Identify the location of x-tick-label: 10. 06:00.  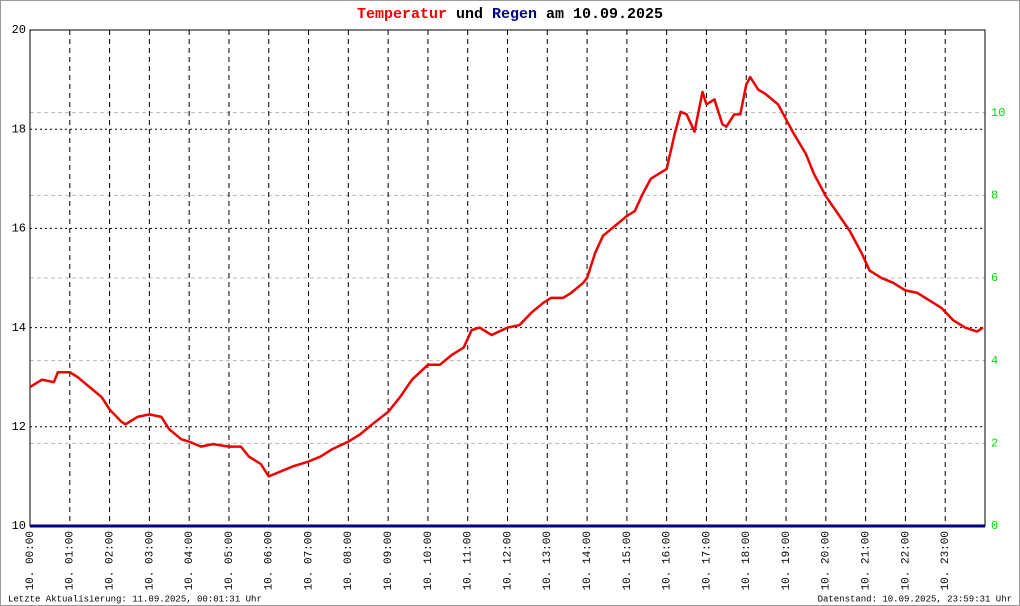
(270, 560).